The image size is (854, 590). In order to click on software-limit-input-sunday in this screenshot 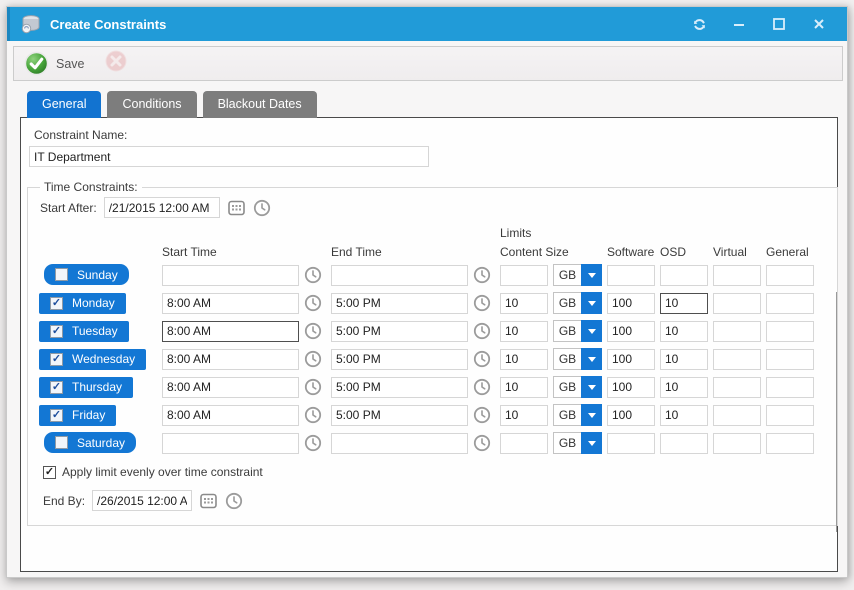, I will do `click(631, 275)`.